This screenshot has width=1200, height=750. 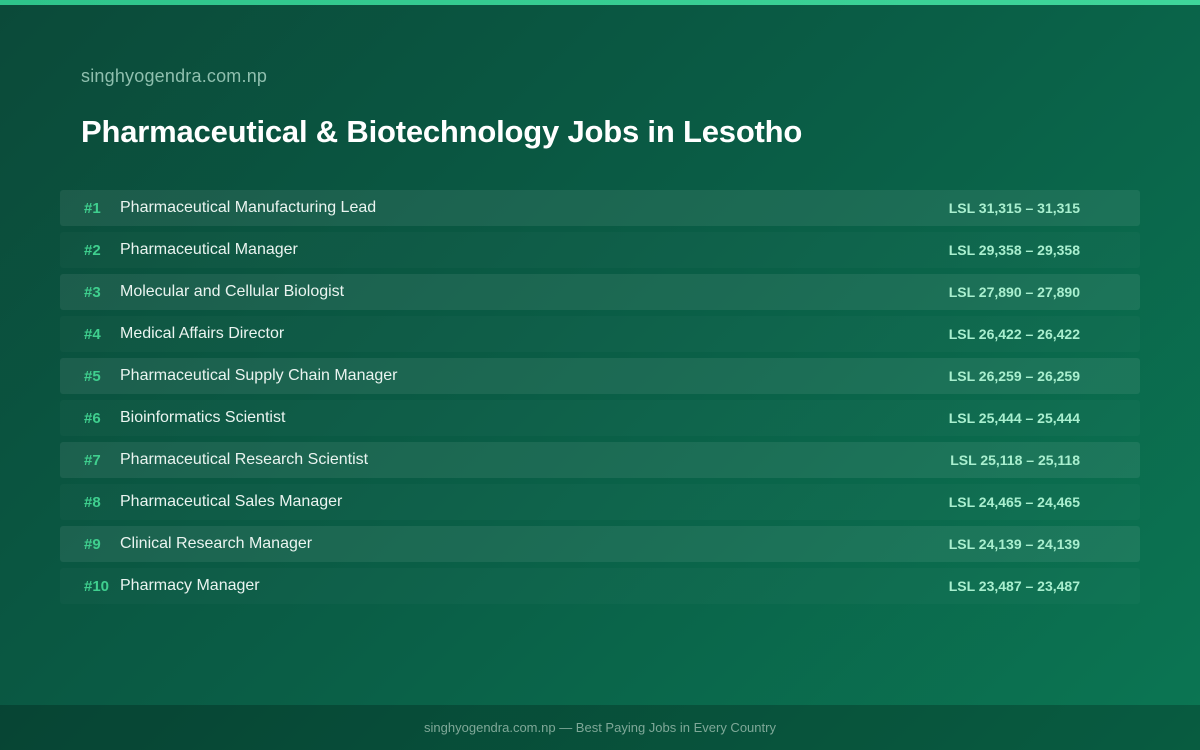 What do you see at coordinates (1014, 292) in the screenshot?
I see `job-salary: LSL 27,890 – 27,890` at bounding box center [1014, 292].